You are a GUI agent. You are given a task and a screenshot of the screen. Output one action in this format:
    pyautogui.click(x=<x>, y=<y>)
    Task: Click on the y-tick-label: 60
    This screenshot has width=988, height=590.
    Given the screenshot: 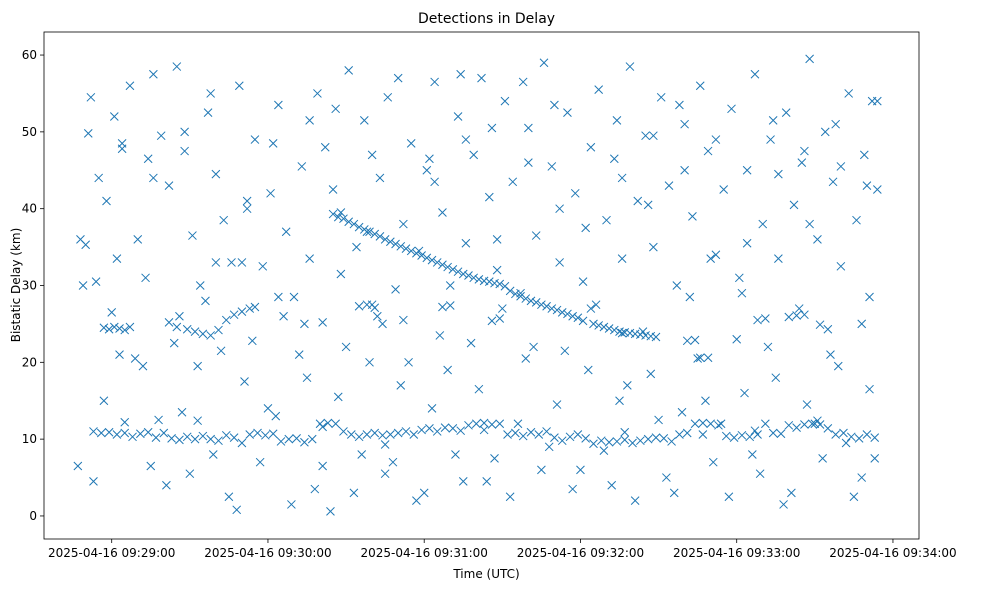 What is the action you would take?
    pyautogui.click(x=29, y=55)
    